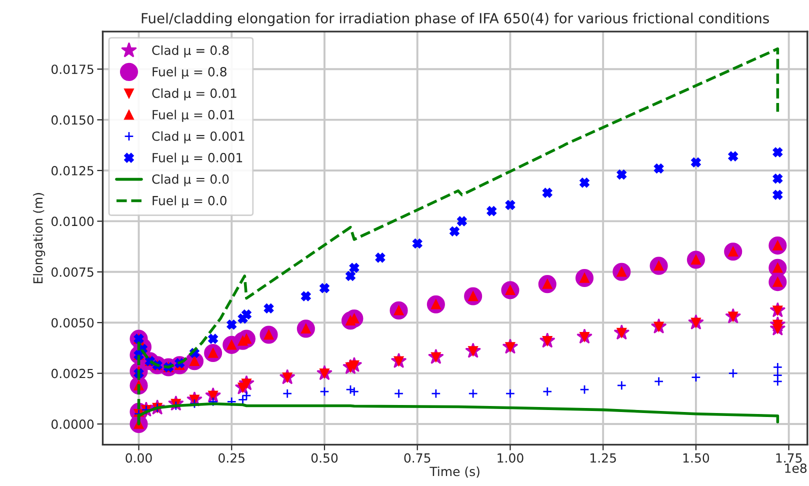  What do you see at coordinates (39, 238) in the screenshot?
I see `y-axis-title: Elongation (m)` at bounding box center [39, 238].